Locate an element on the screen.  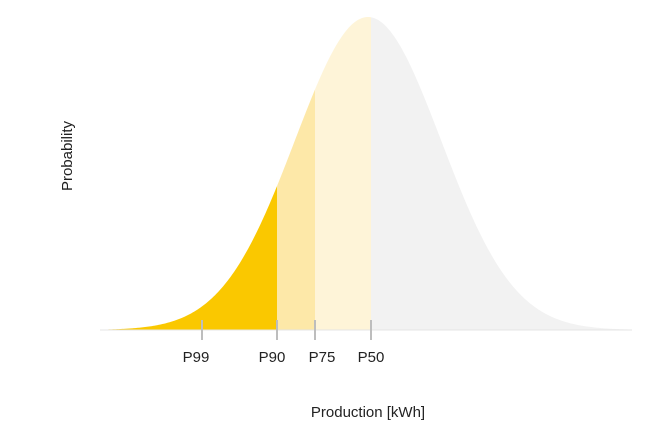
marker-label: P50 is located at coordinates (371, 357).